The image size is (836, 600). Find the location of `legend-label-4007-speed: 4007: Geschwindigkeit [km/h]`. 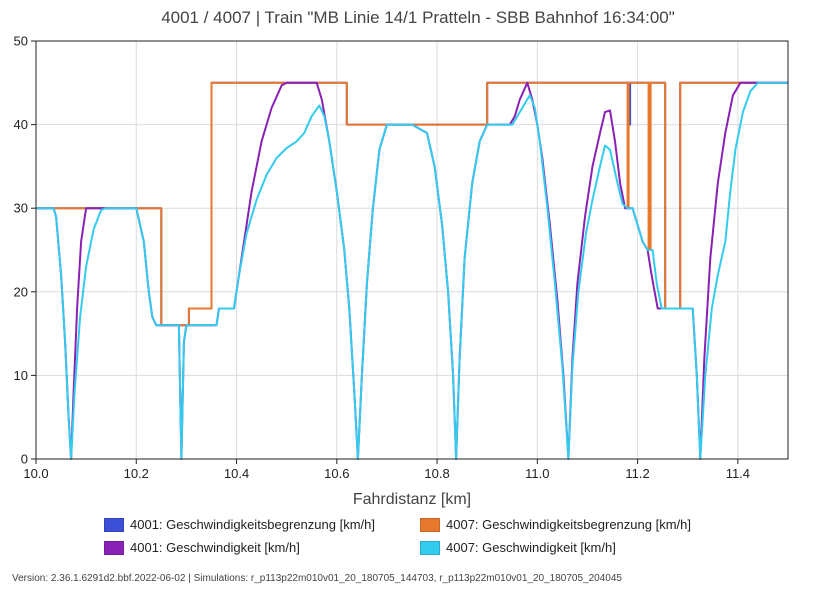

legend-label-4007-speed: 4007: Geschwindigkeit [km/h] is located at coordinates (531, 547).